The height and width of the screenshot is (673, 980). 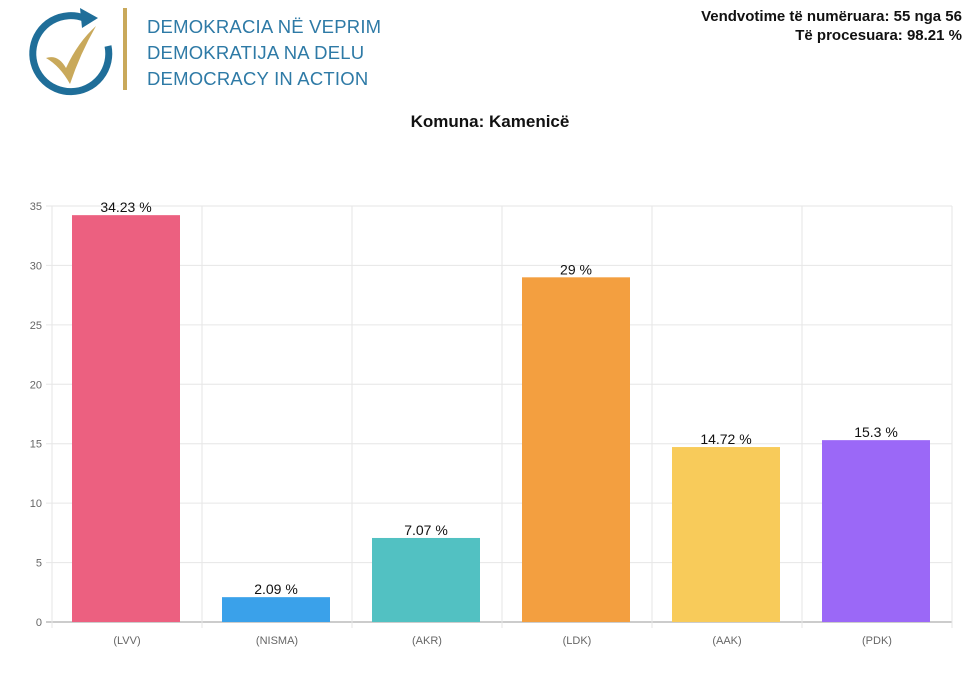 I want to click on data-label: 15.3 %, so click(x=876, y=432).